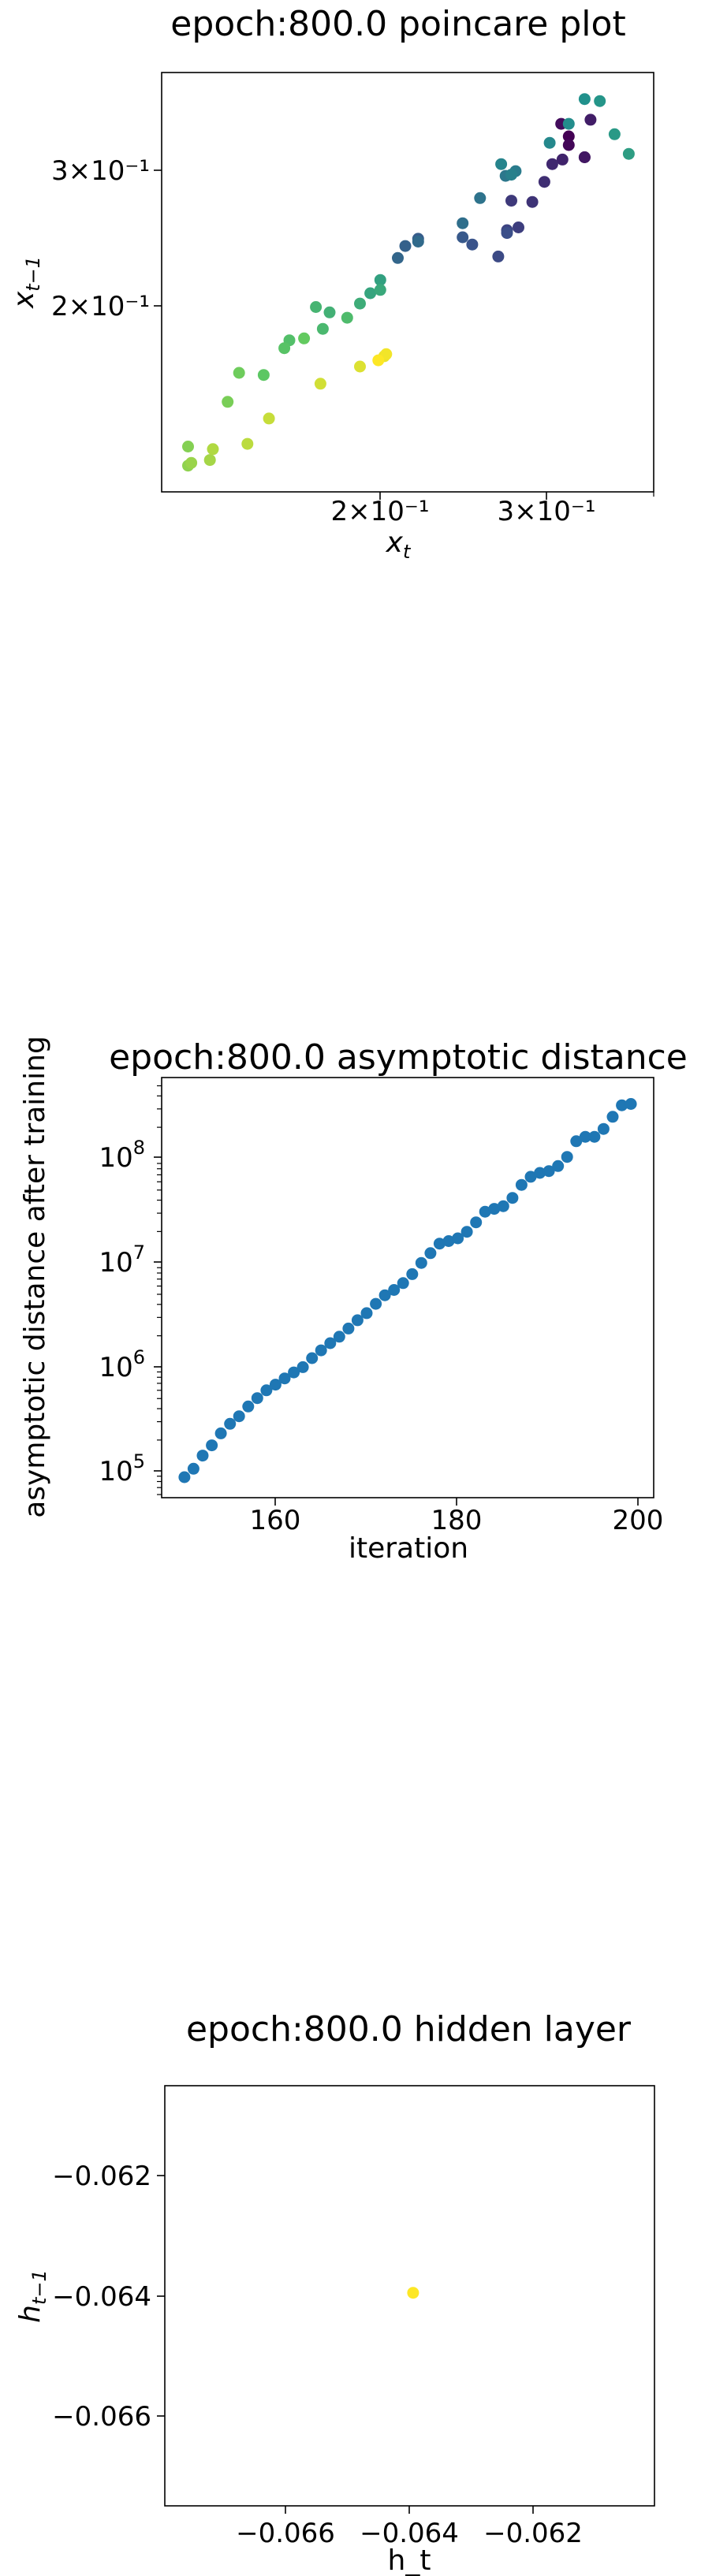 The image size is (701, 2576). Describe the element at coordinates (275, 1520) in the screenshot. I see `chart2-xtick-label-1: 160` at that location.